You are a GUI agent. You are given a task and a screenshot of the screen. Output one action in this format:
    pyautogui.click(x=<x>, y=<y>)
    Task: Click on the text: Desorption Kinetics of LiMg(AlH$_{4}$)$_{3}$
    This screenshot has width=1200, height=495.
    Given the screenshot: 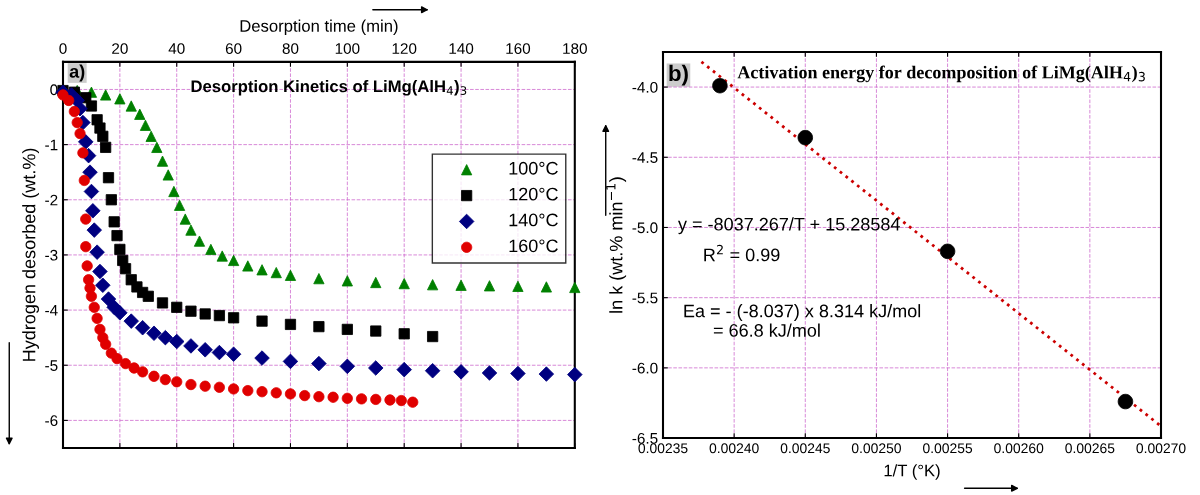 What is the action you would take?
    pyautogui.click(x=329, y=87)
    